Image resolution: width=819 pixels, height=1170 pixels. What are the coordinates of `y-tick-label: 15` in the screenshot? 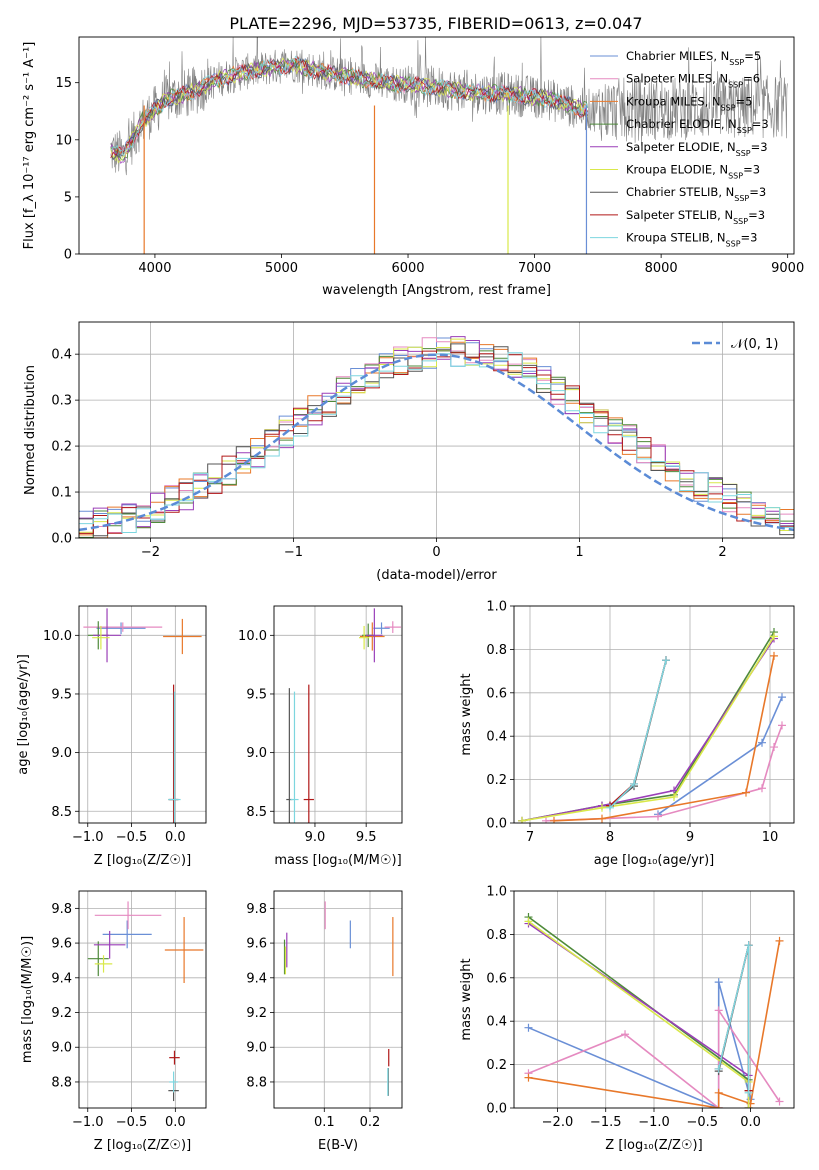 It's located at (63, 83).